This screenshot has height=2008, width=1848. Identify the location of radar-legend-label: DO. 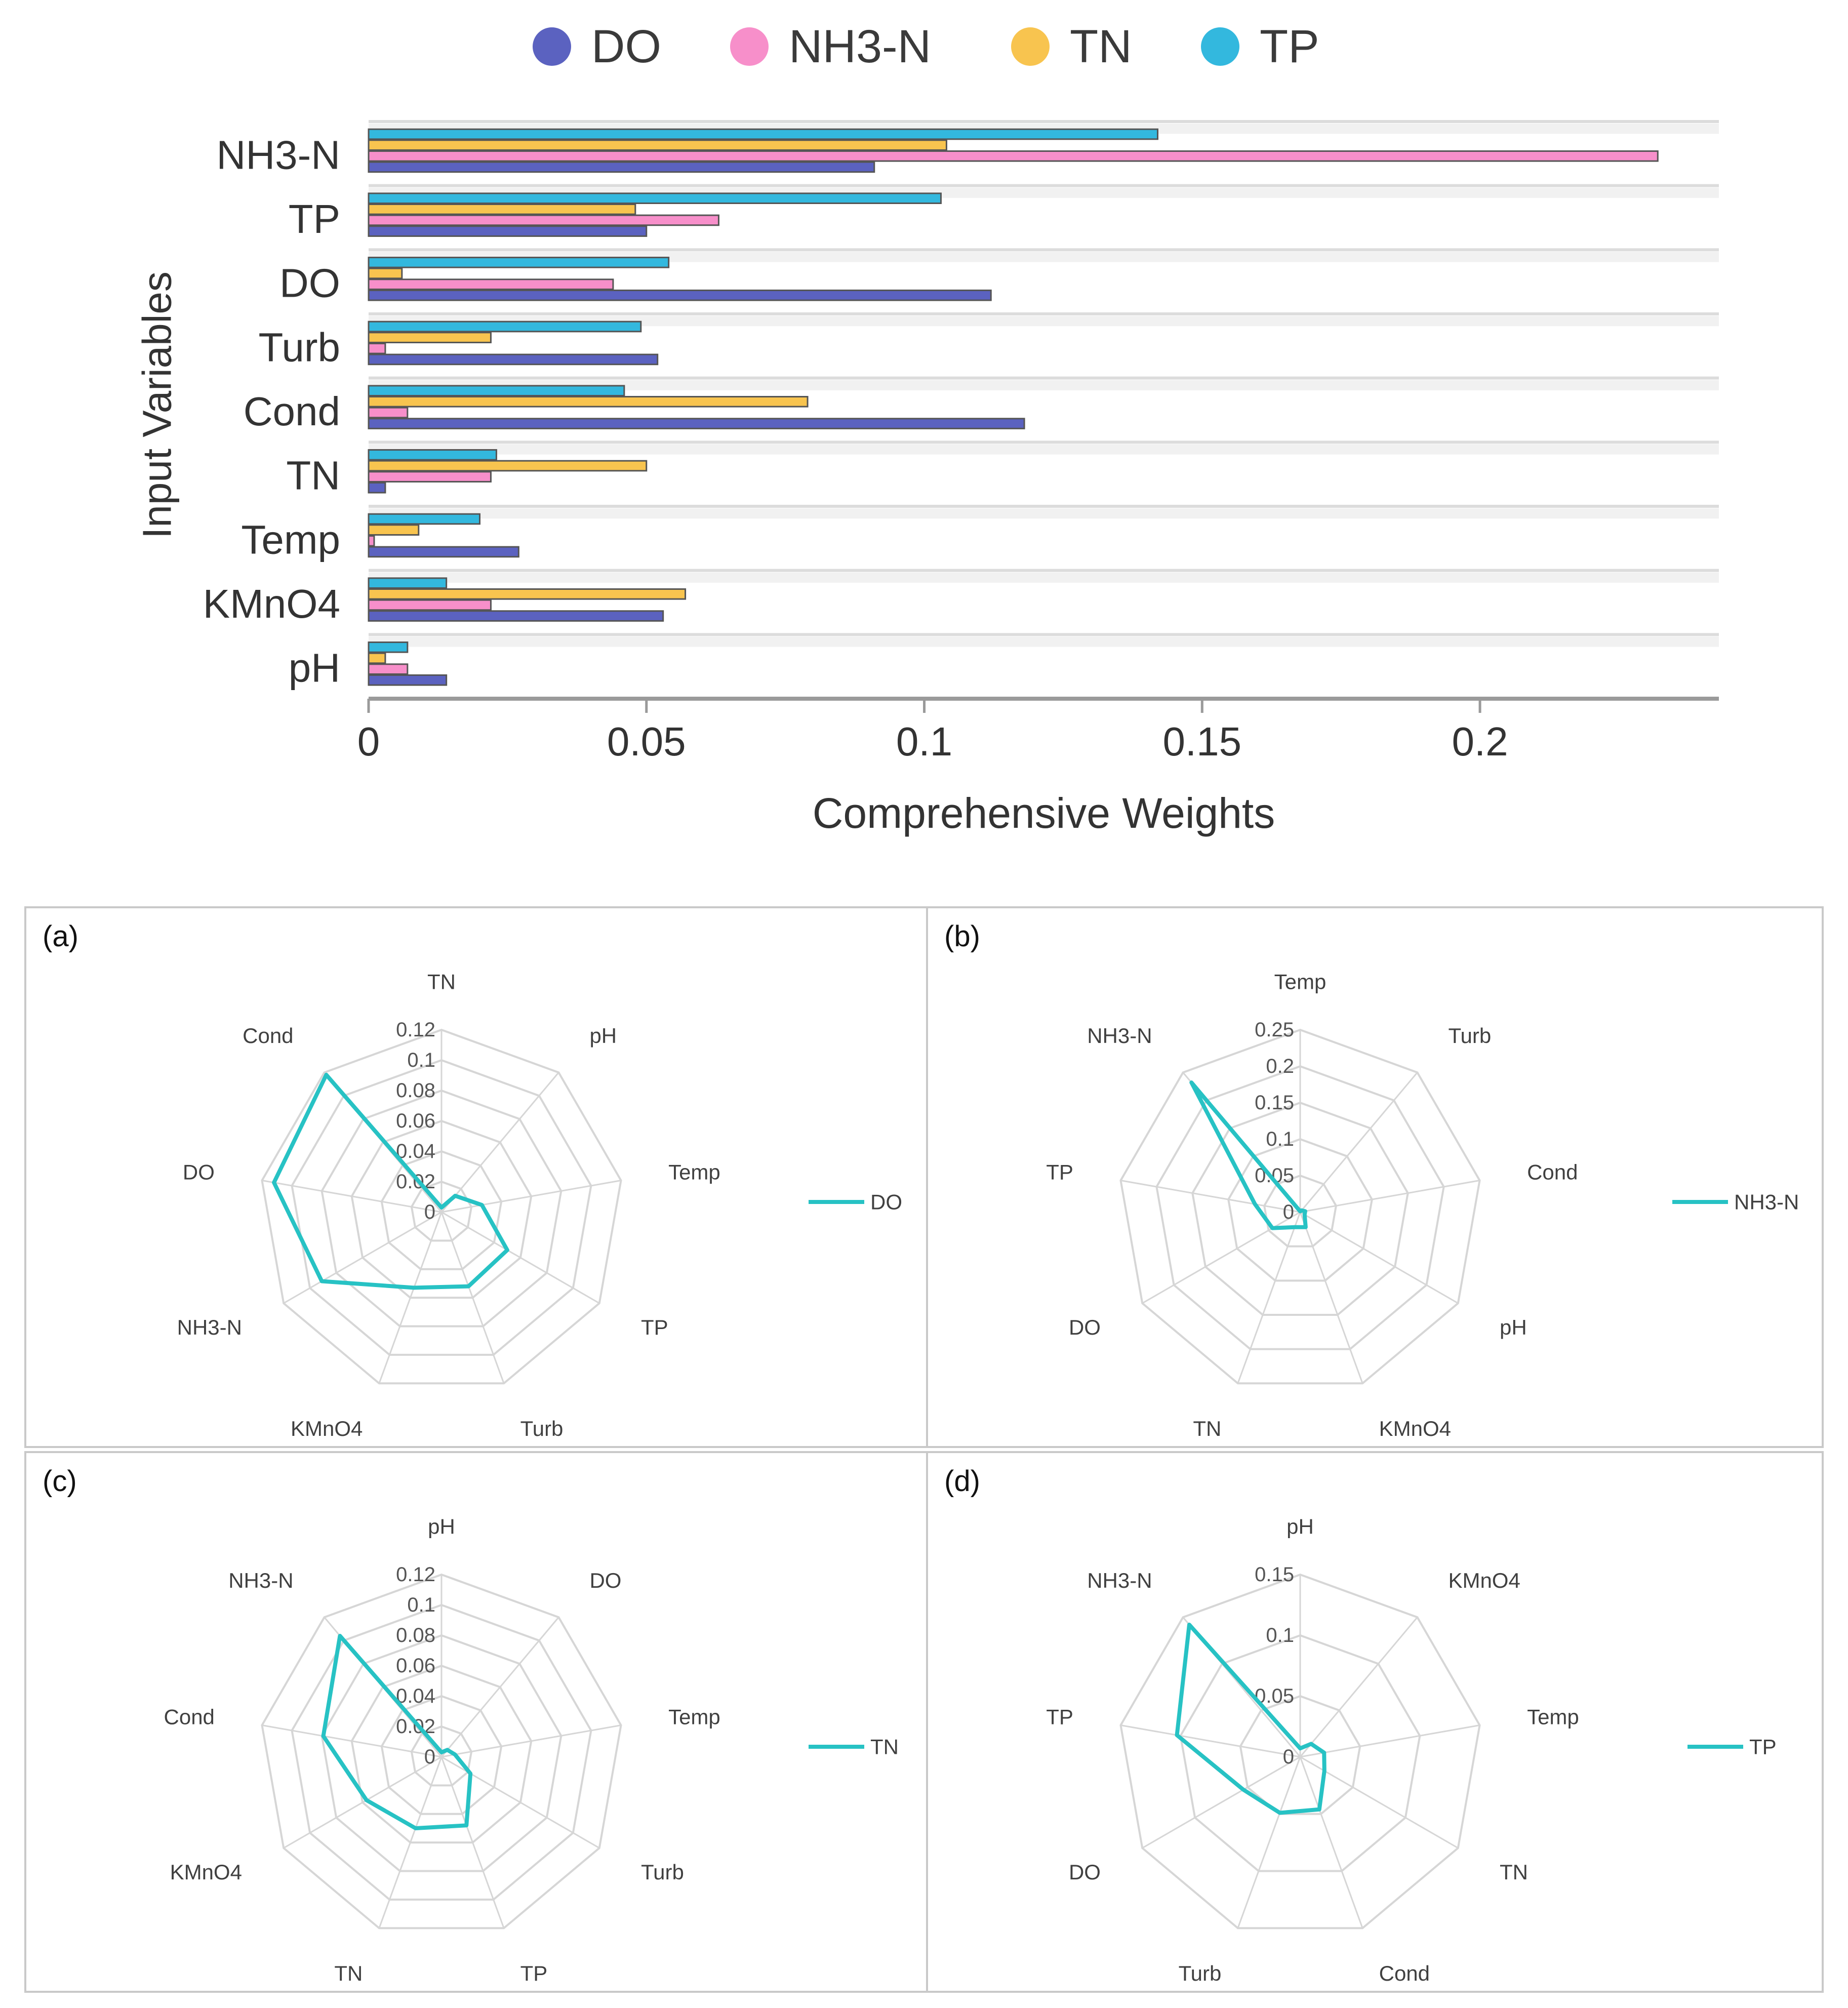
(886, 1202).